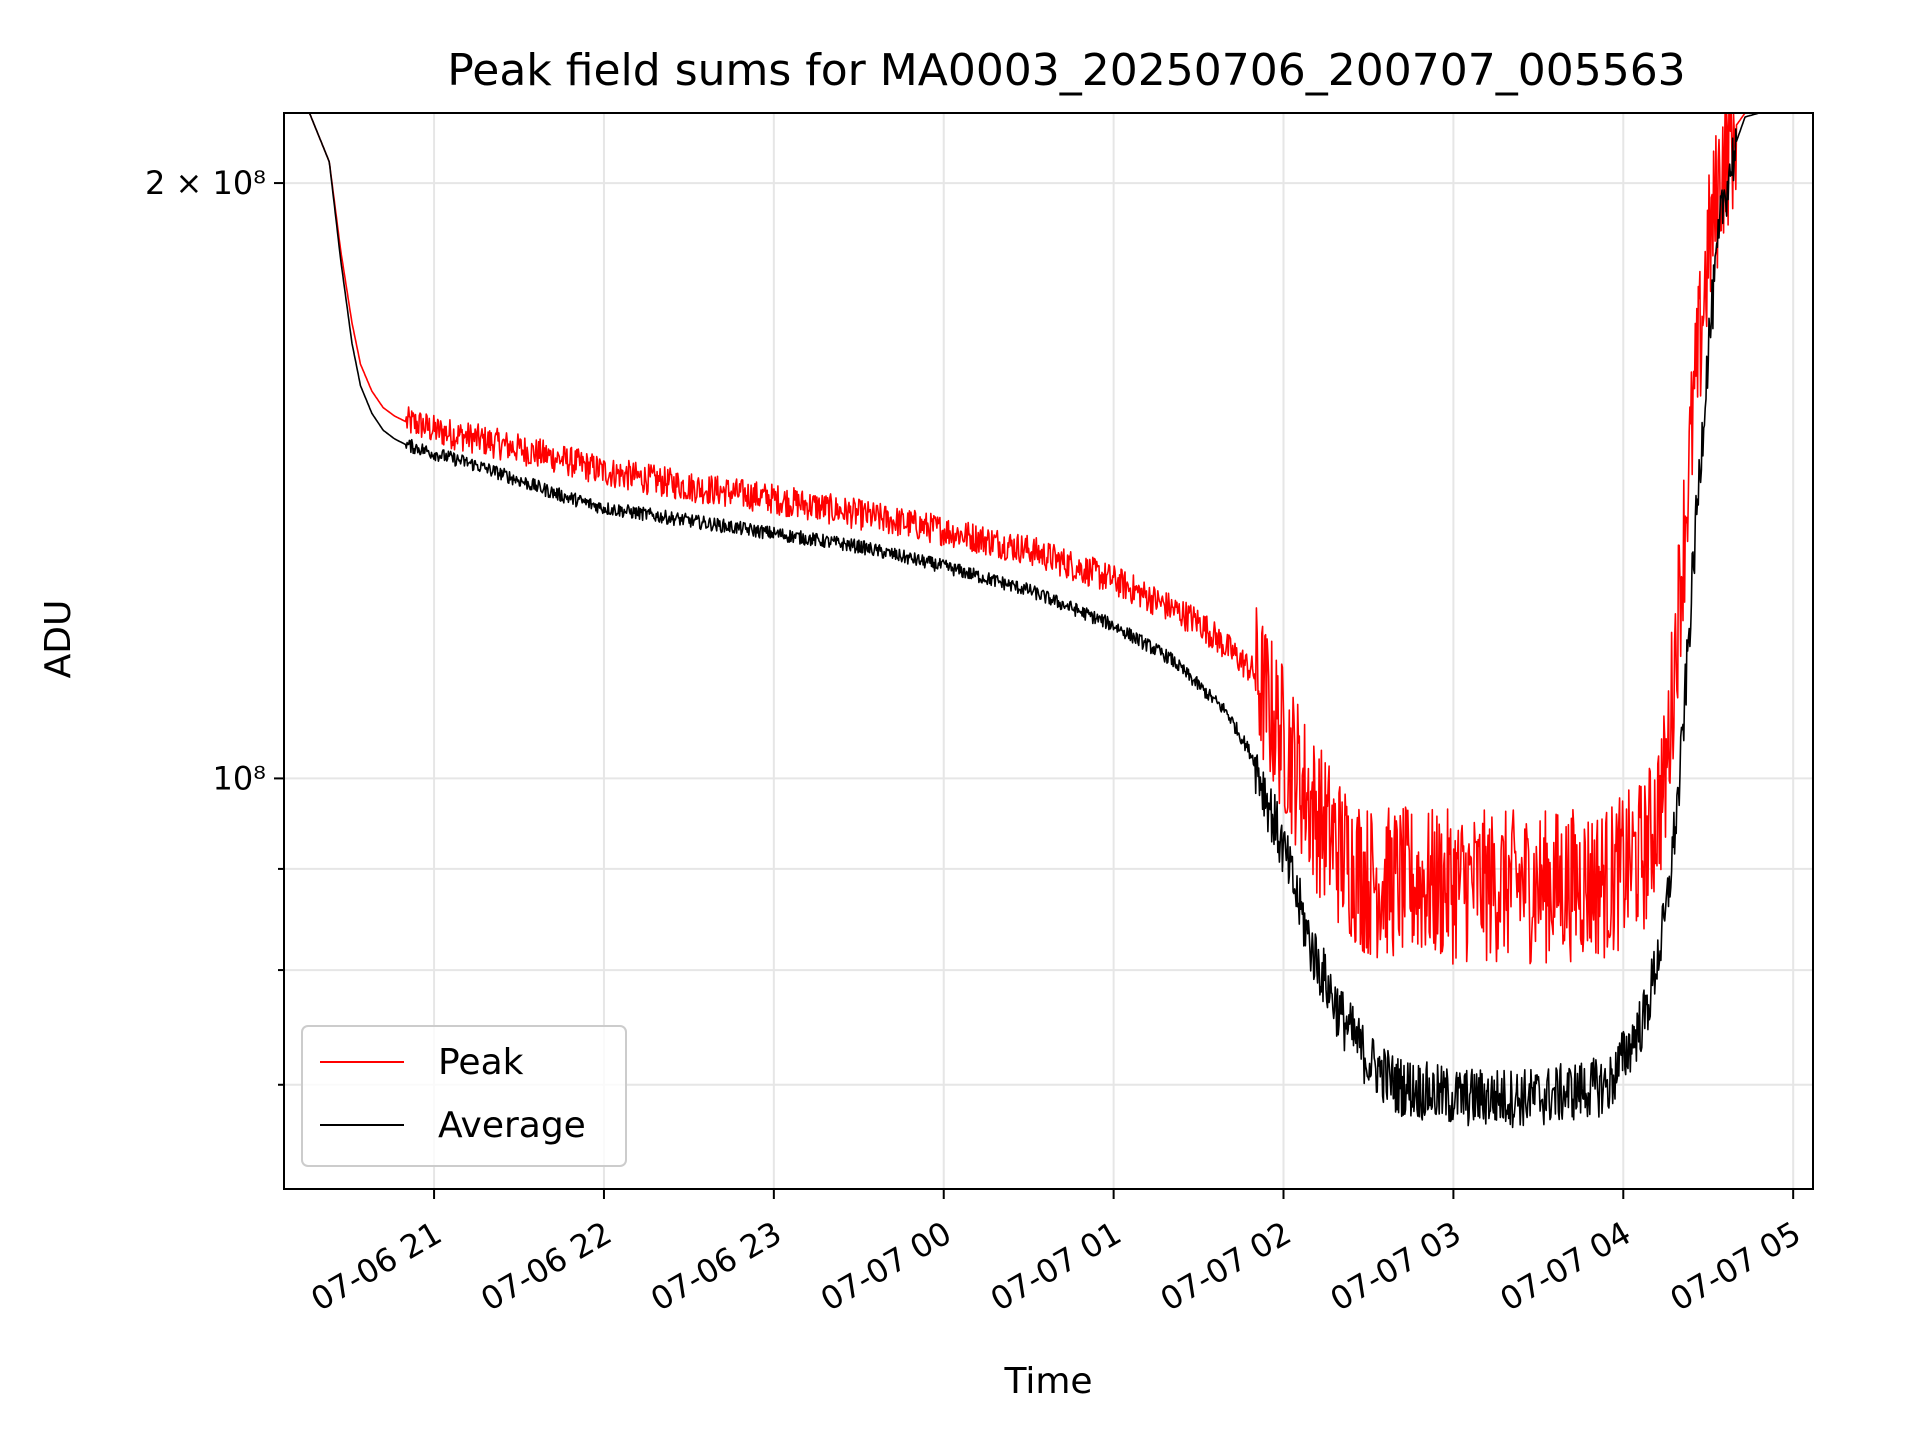  Describe the element at coordinates (239, 778) in the screenshot. I see `y-tick-label: 10⁸` at that location.